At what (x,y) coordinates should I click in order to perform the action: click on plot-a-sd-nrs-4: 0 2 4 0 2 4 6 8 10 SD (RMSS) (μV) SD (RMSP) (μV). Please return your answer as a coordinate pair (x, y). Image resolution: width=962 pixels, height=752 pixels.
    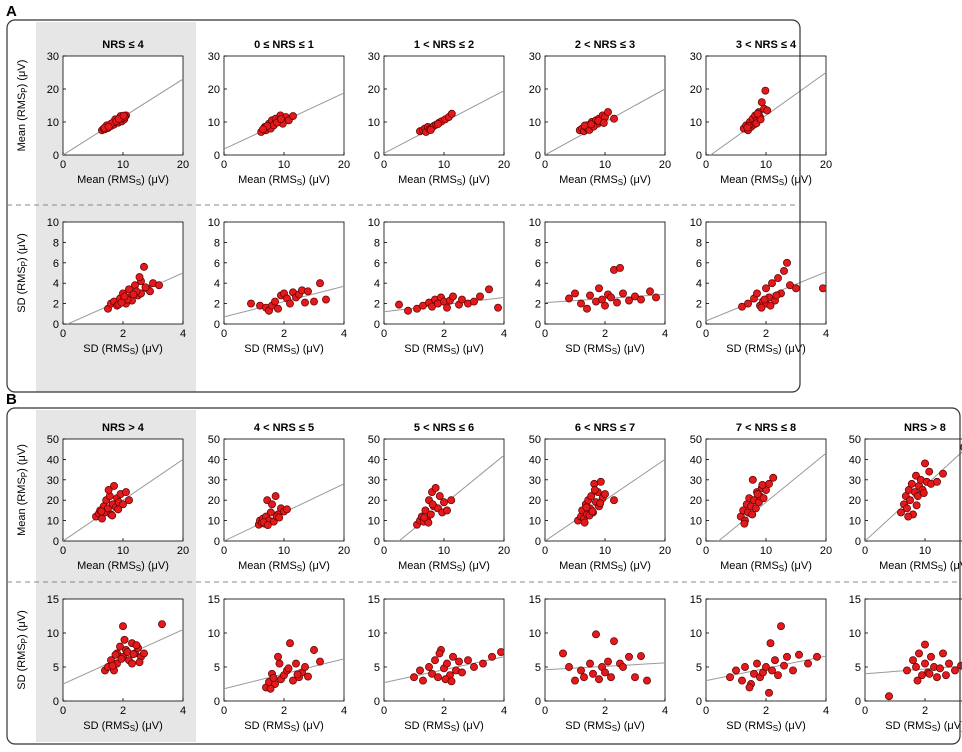
    Looking at the image, I should click on (101, 286).